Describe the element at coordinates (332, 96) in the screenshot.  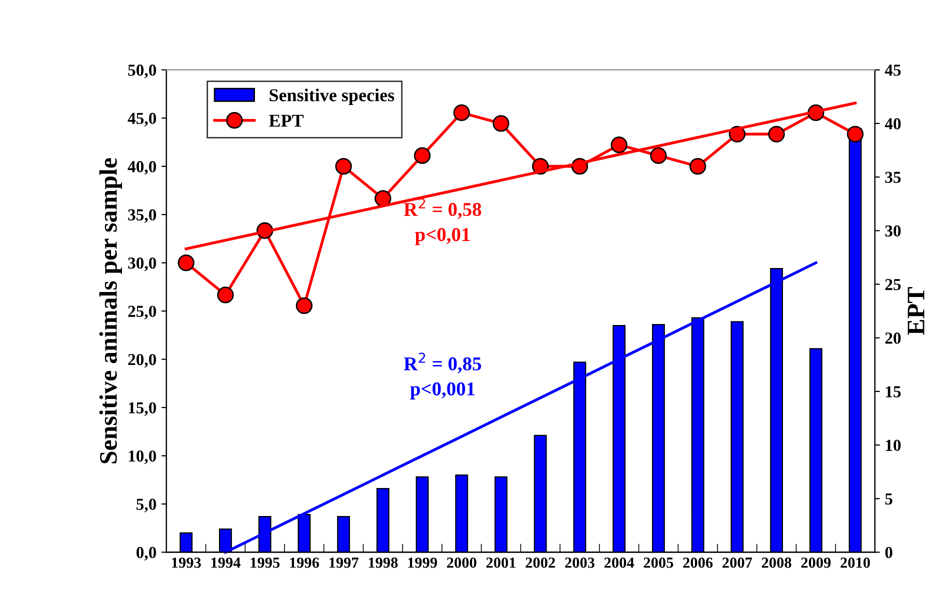
I see `legend-label: Sensitive species` at that location.